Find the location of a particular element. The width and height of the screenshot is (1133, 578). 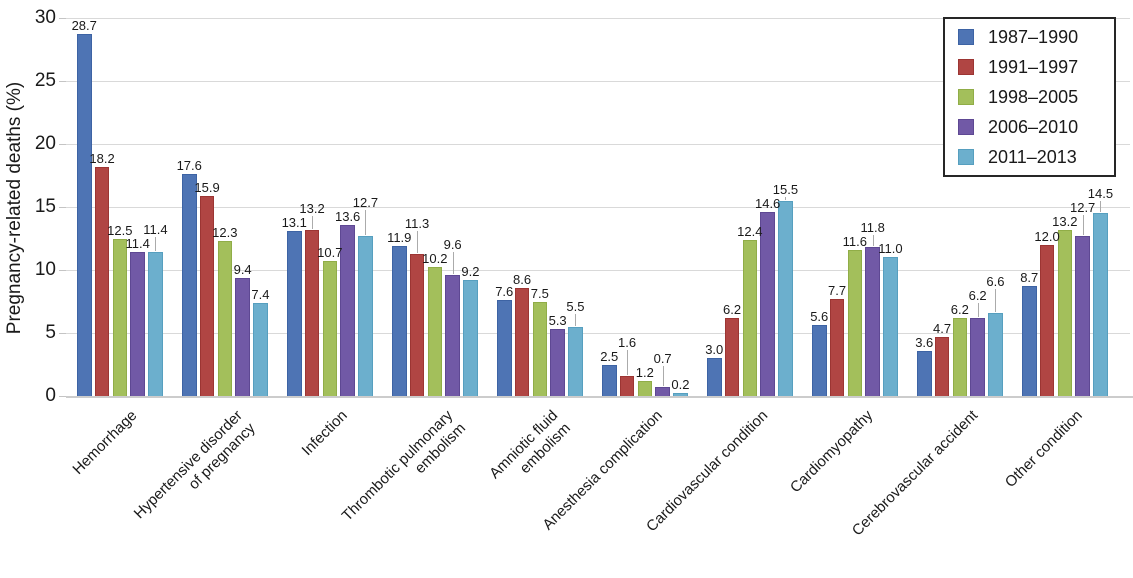

legend-label: 1987–1990 is located at coordinates (1033, 36).